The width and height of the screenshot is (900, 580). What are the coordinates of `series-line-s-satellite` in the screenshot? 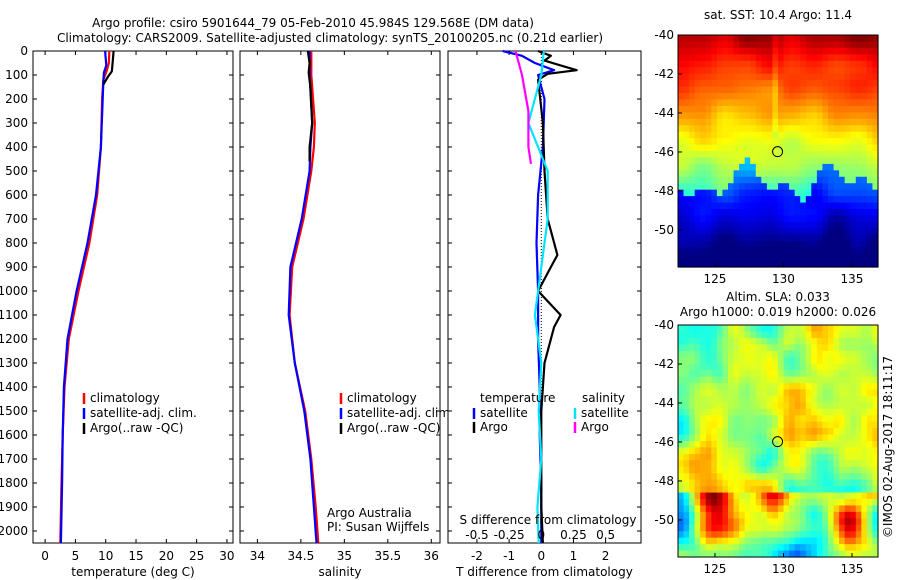 It's located at (538, 297).